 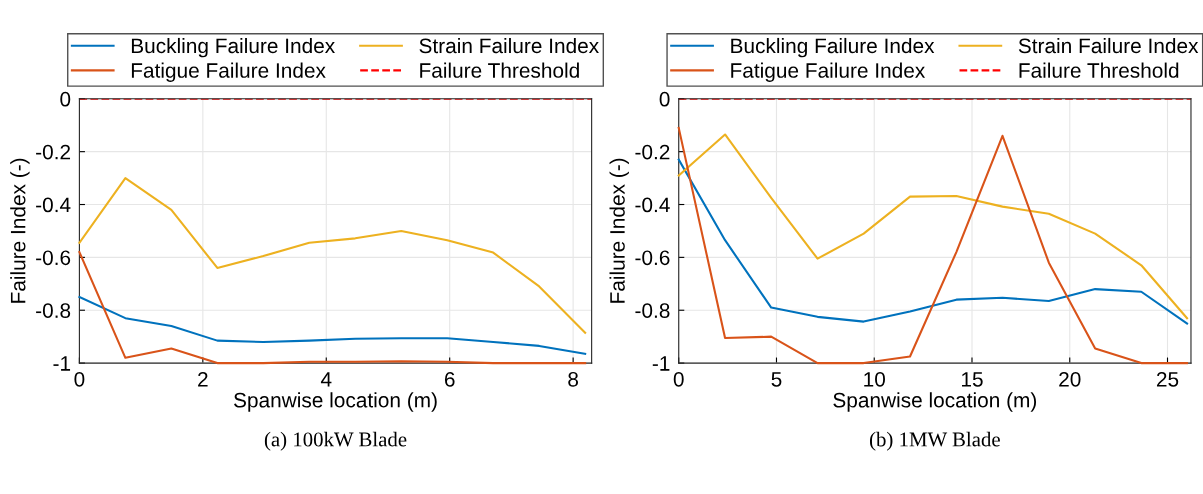 What do you see at coordinates (573, 379) in the screenshot?
I see `x-tick-label: 8` at bounding box center [573, 379].